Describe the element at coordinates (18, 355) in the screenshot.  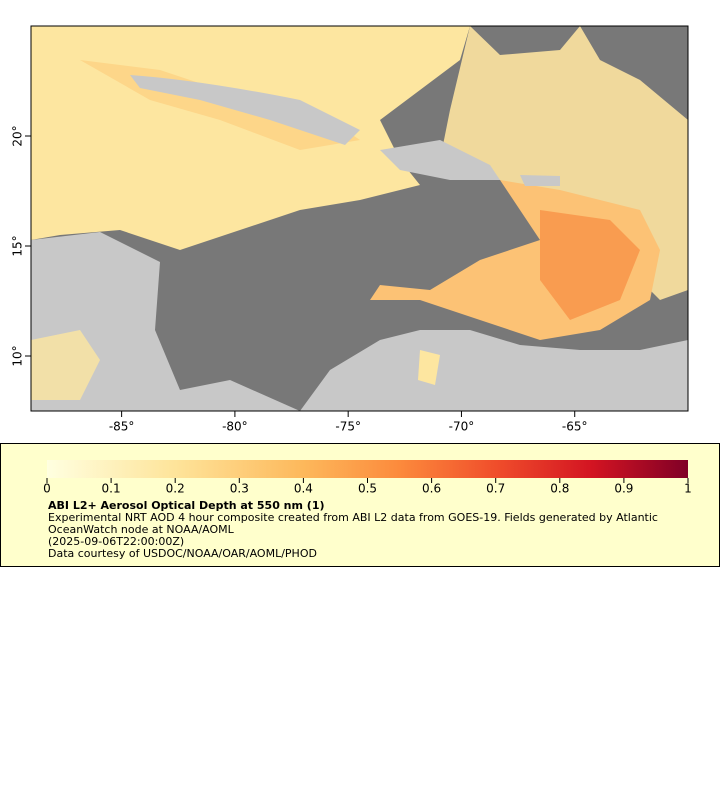
I see `y-tick-label: 10°` at that location.